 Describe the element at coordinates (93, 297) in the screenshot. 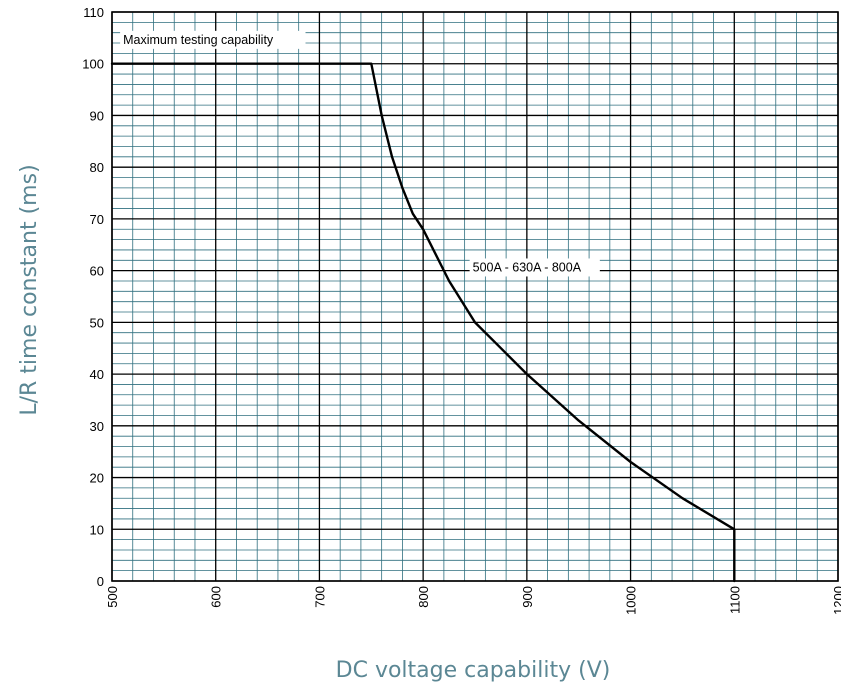

I see `y-axis-tick-labels: 0 10 20 30 40 50 60 70 80 90 100 110` at that location.